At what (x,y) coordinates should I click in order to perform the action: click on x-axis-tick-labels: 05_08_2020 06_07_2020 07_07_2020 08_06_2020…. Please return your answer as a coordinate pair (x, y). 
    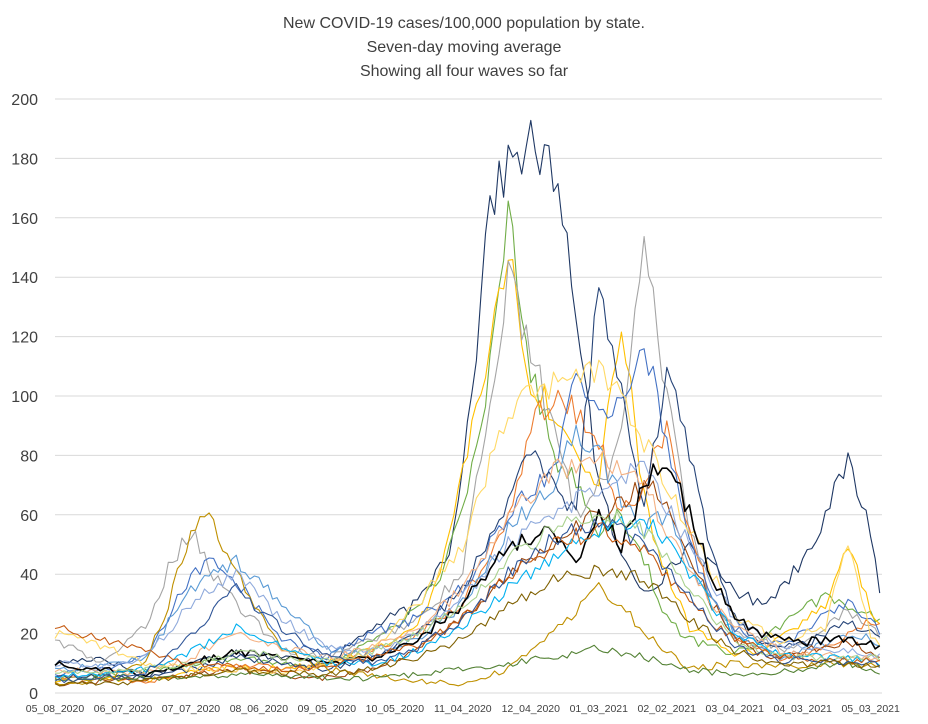
    Looking at the image, I should click on (463, 709).